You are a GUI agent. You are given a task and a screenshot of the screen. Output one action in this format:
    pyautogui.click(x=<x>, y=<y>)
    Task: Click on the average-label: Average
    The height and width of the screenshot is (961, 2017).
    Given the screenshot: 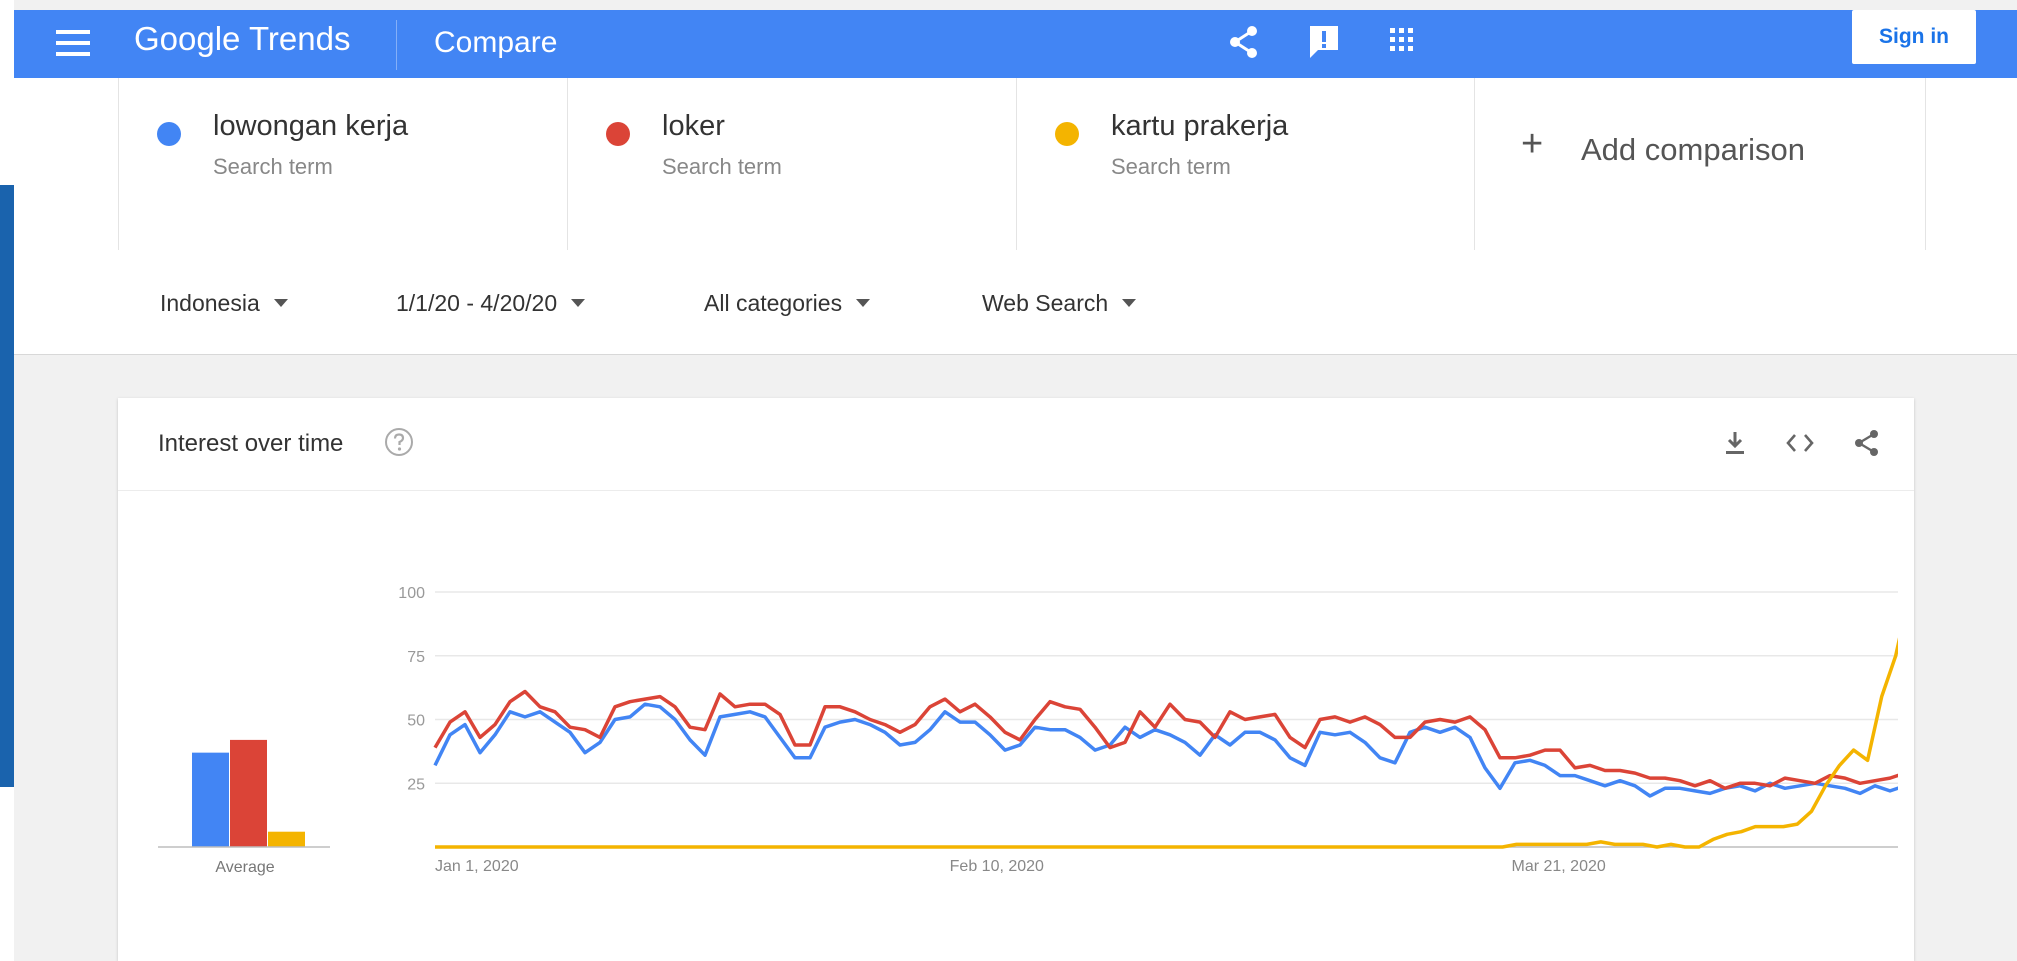 What is the action you would take?
    pyautogui.click(x=244, y=867)
    